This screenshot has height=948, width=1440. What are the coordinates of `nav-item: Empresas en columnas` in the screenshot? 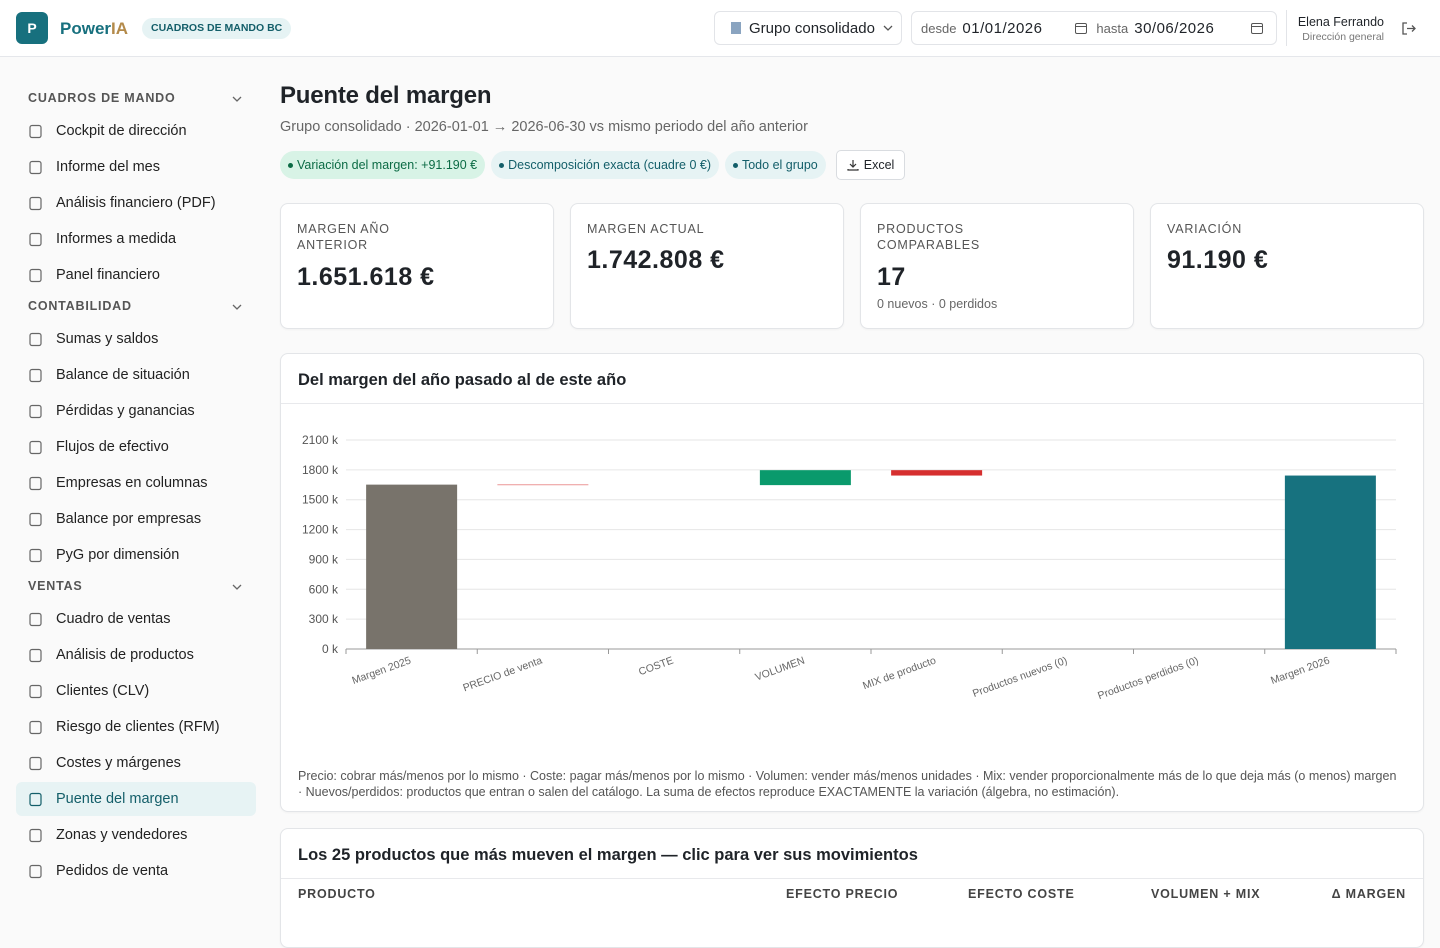 It's located at (136, 483).